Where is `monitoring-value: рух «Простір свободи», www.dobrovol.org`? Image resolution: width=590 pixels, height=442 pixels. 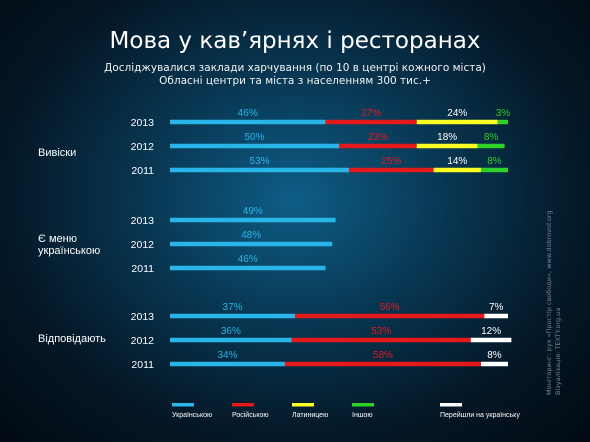 monitoring-value: рух «Простір свободи», www.dobrovol.org is located at coordinates (549, 281).